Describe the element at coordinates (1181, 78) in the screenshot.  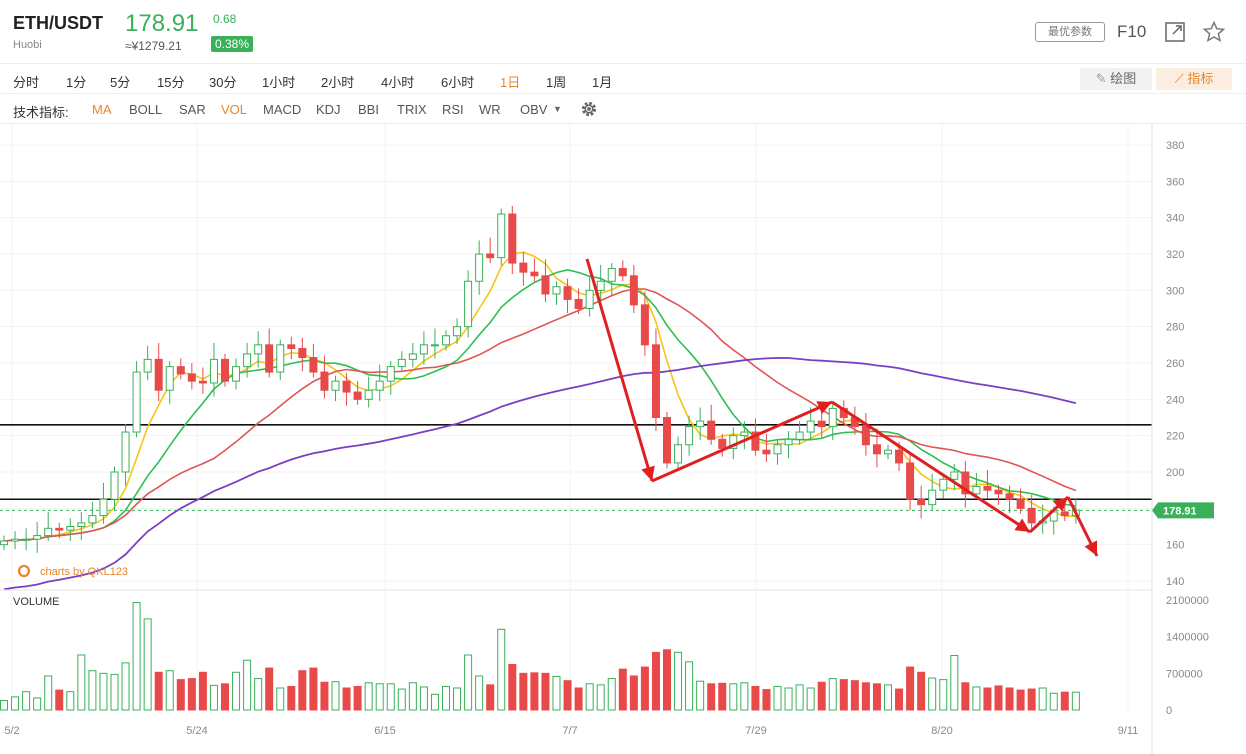
I see `line-chart-icon: ⟋` at that location.